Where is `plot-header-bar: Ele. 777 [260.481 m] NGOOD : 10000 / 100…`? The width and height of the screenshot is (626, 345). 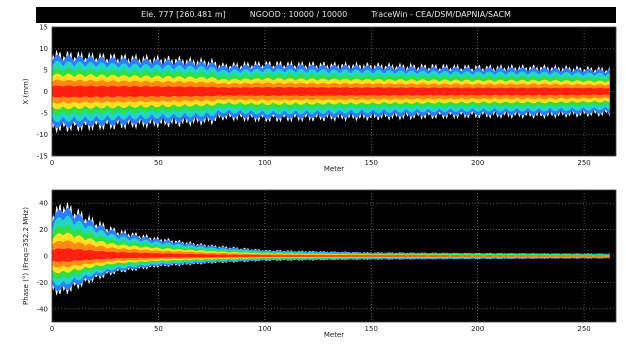 plot-header-bar: Ele. 777 [260.481 m] NGOOD : 10000 / 100… is located at coordinates (326, 15).